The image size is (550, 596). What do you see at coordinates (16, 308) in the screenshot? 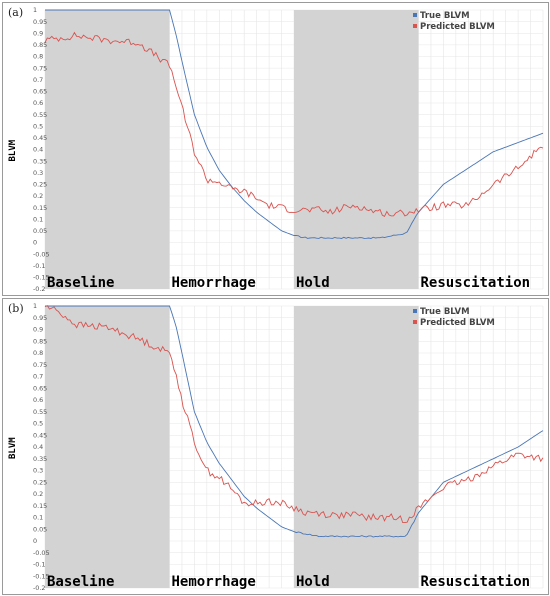
I see `panel-label: (b)` at bounding box center [16, 308].